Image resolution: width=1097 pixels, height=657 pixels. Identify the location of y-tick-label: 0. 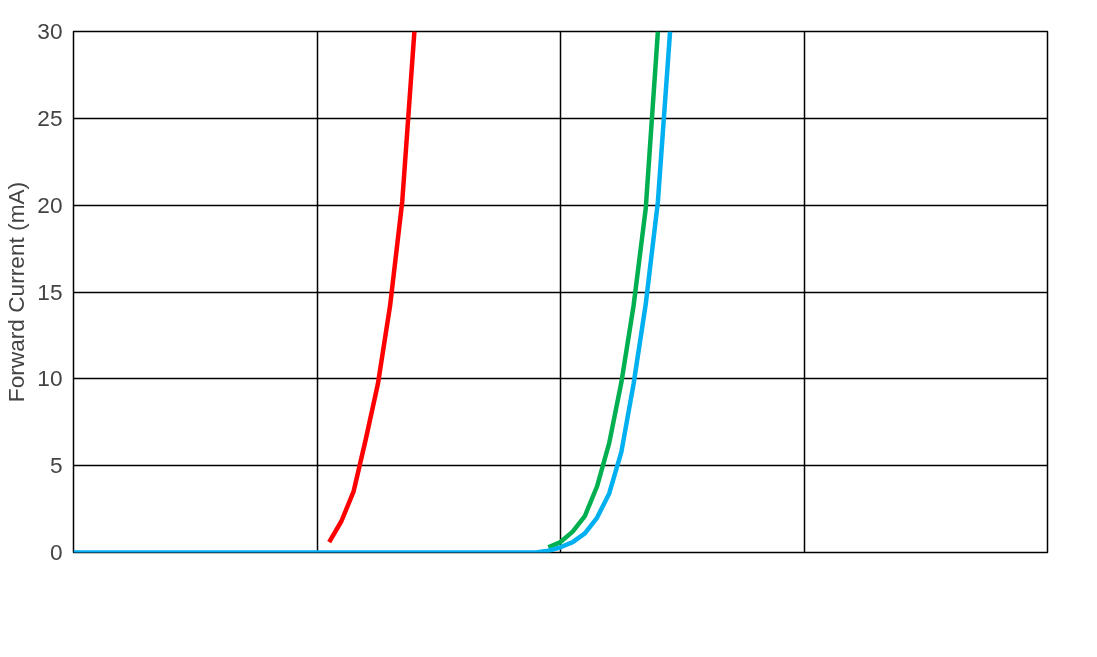
(56, 552).